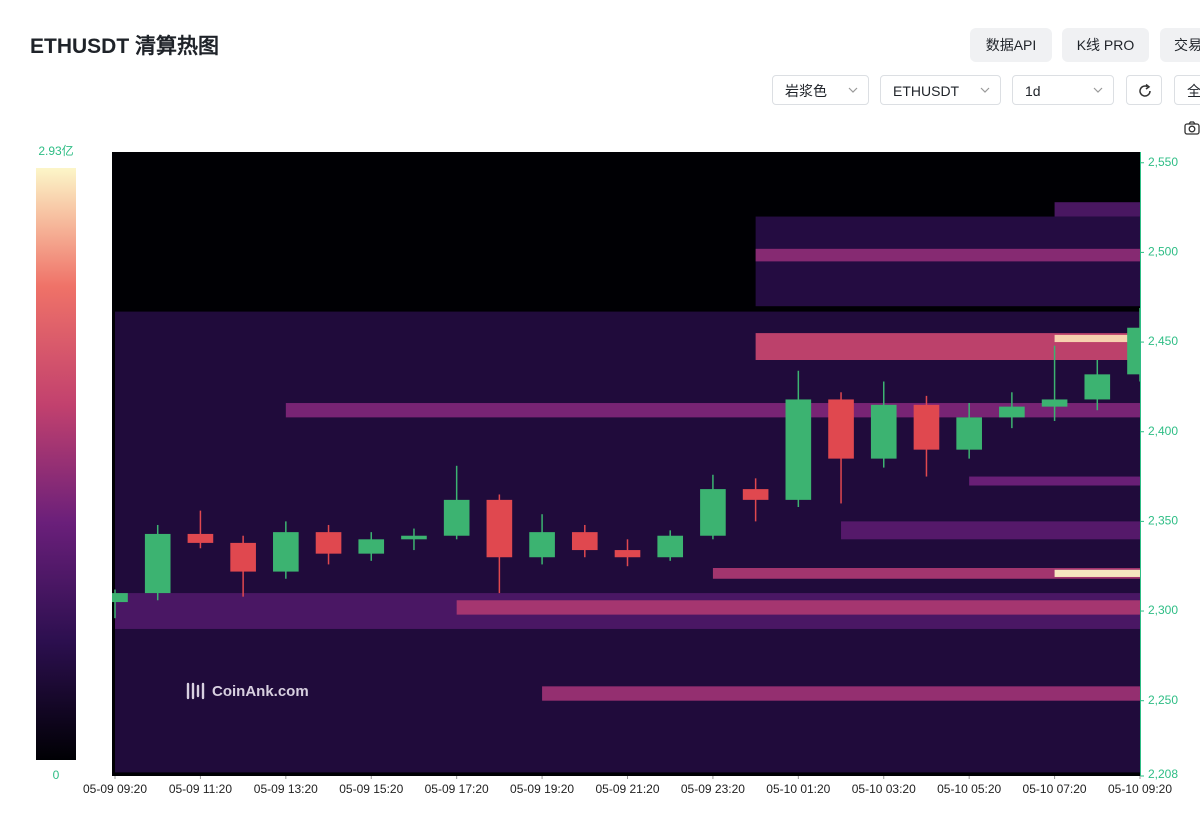 This screenshot has width=1200, height=813. Describe the element at coordinates (884, 789) in the screenshot. I see `x-tick-label: 05-10 03:20` at that location.